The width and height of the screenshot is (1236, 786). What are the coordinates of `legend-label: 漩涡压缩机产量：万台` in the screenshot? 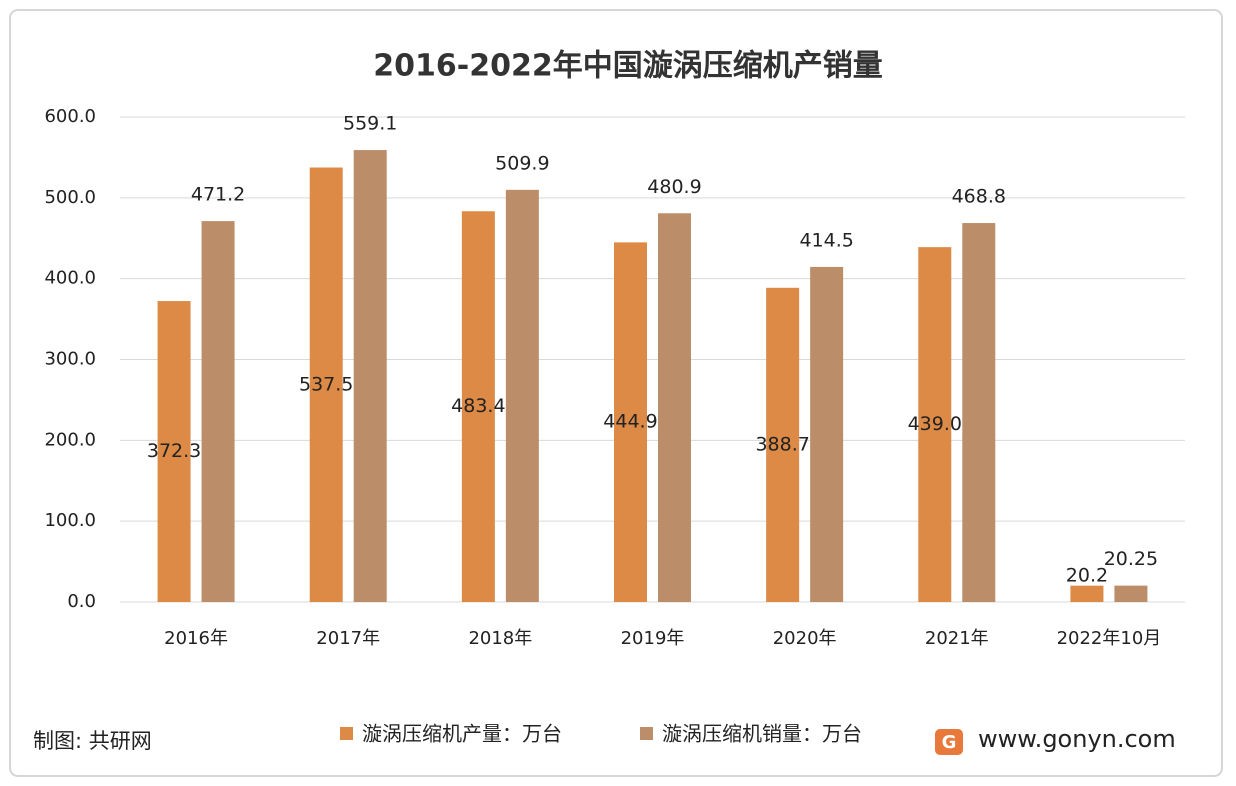 It's located at (462, 734).